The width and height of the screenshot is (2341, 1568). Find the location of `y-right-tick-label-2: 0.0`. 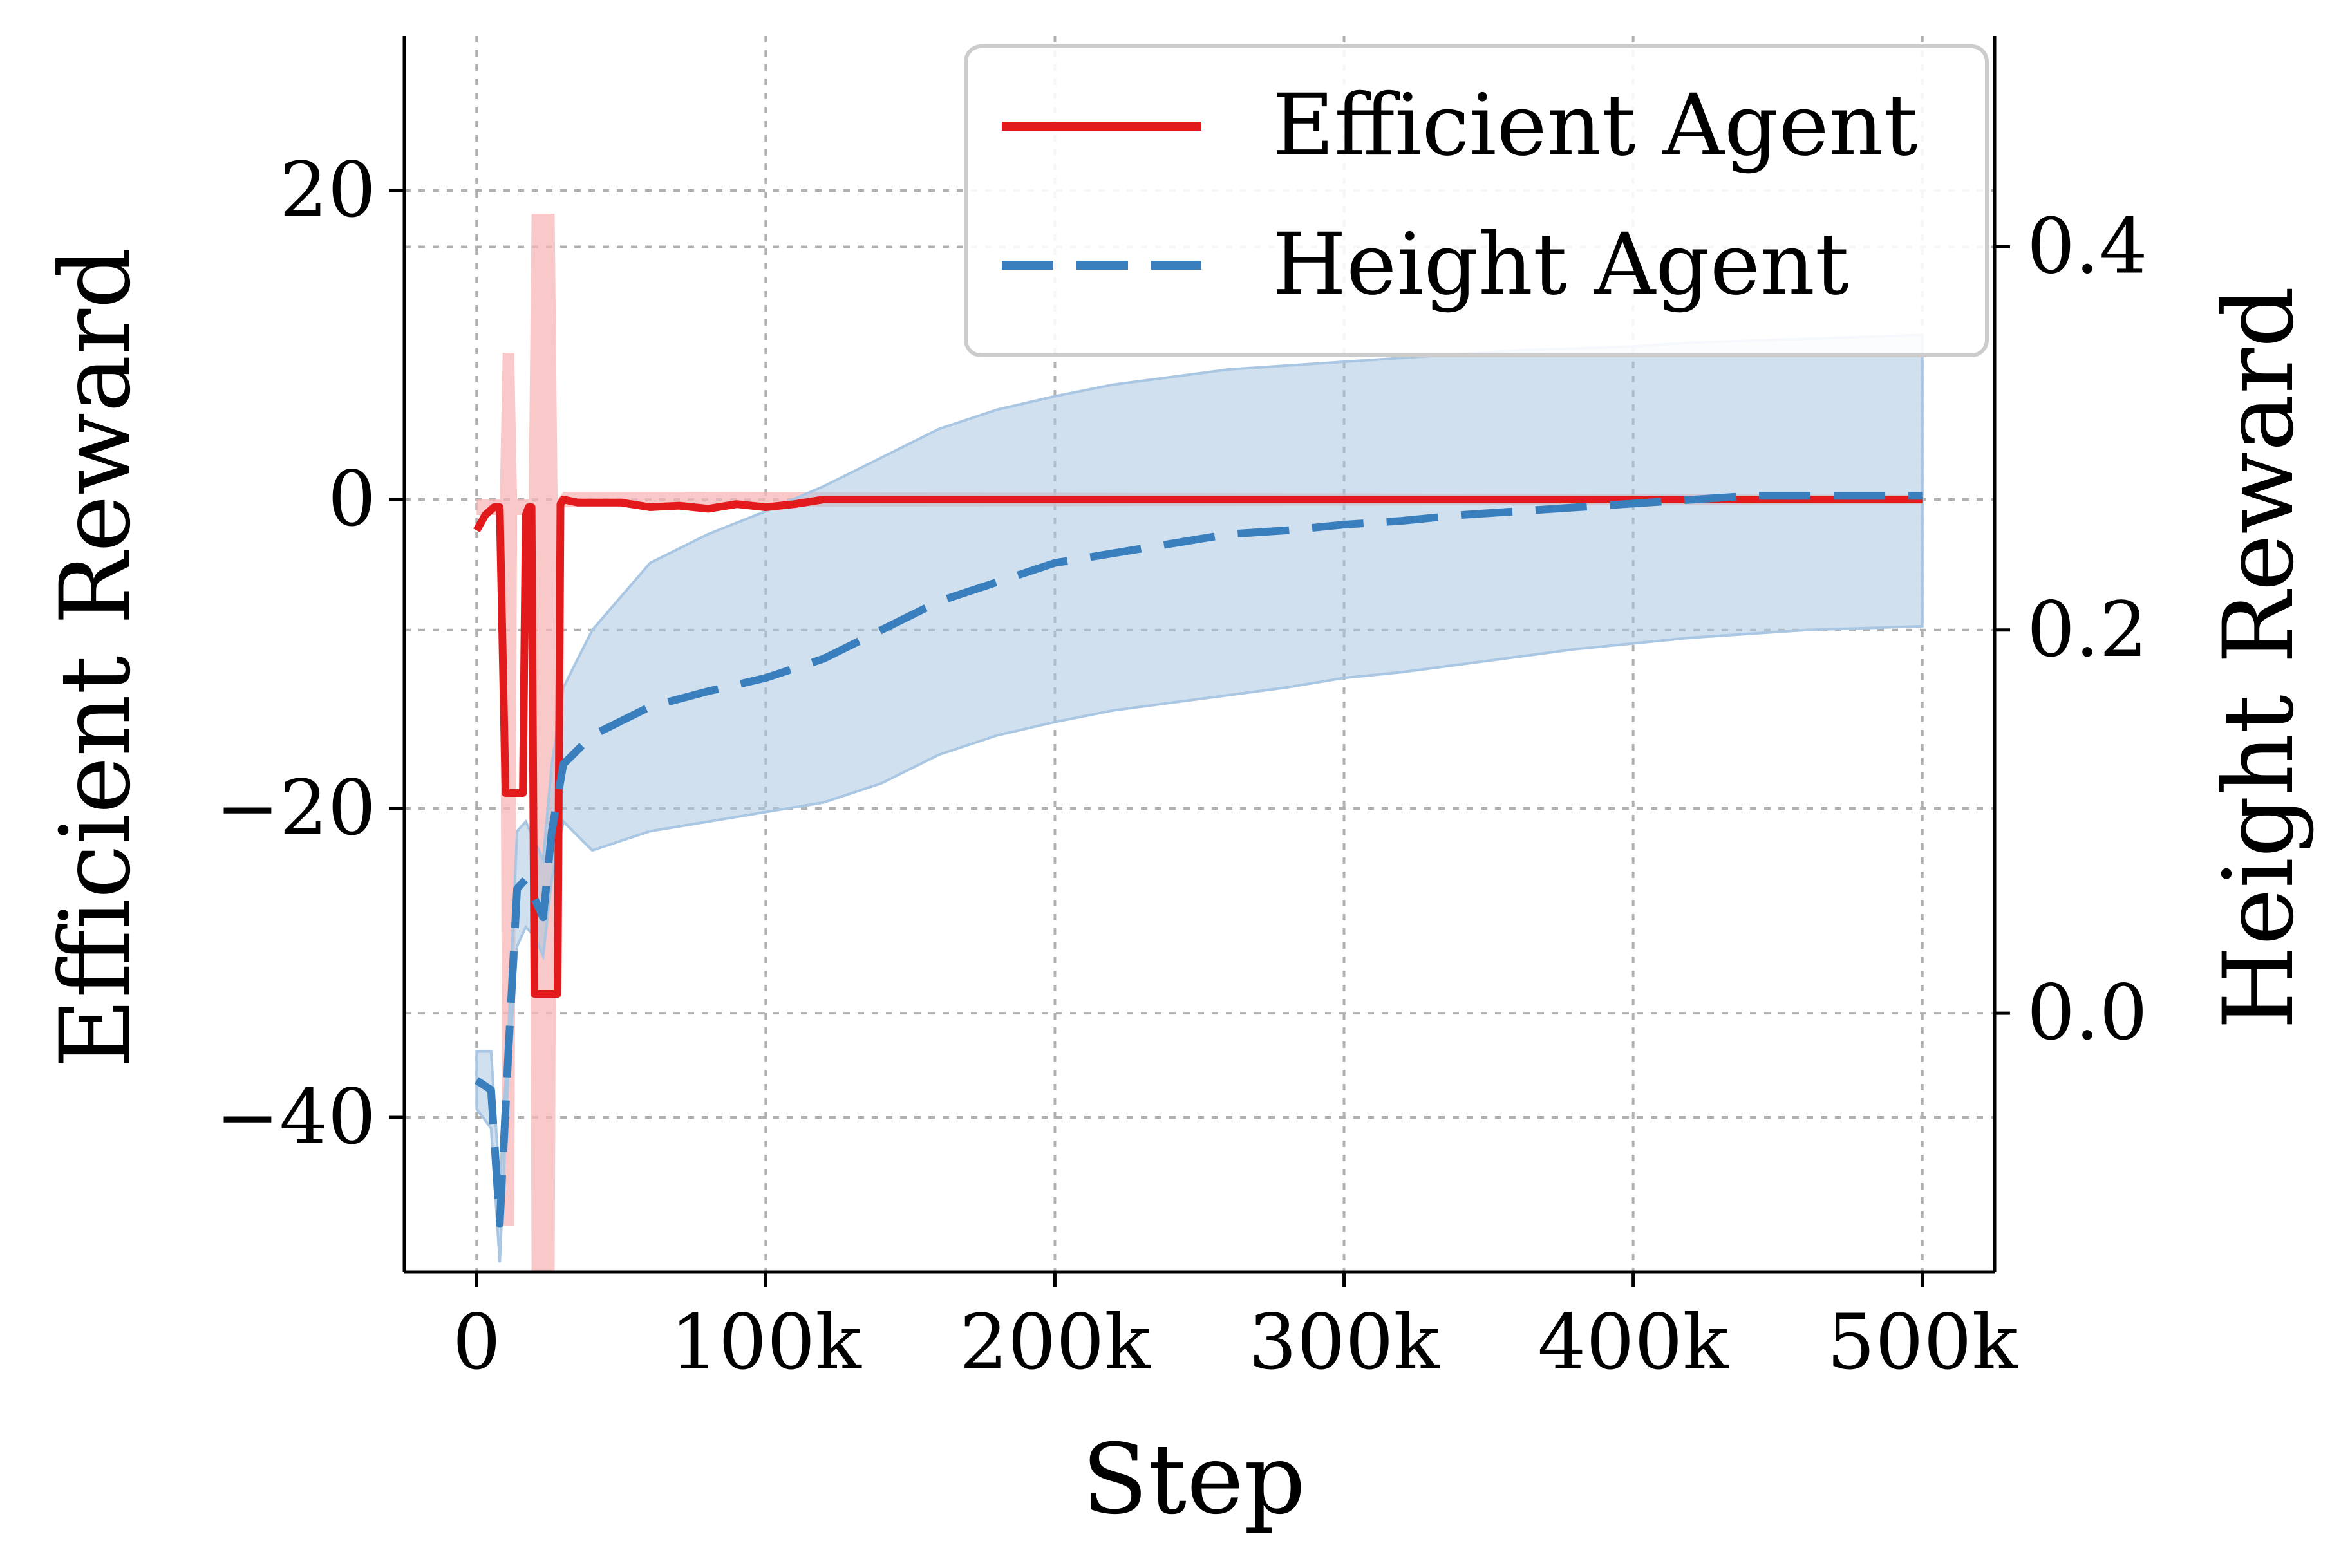

y-right-tick-label-2: 0.0 is located at coordinates (2087, 1013).